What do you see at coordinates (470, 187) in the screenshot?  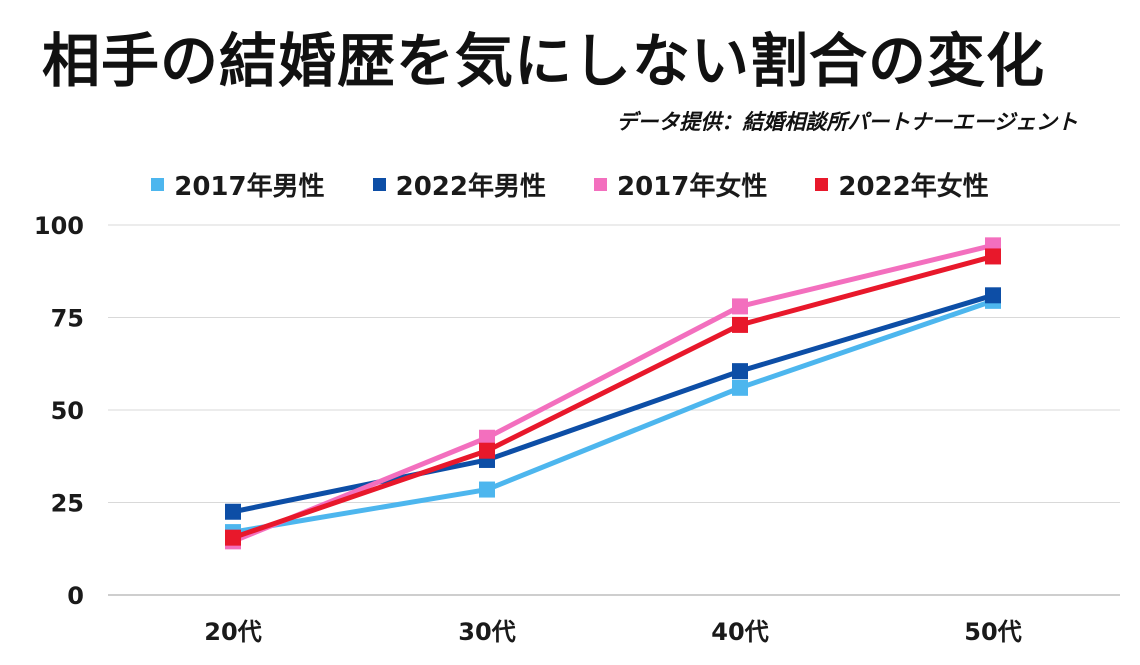 I see `legend-label: 2022年男性` at bounding box center [470, 187].